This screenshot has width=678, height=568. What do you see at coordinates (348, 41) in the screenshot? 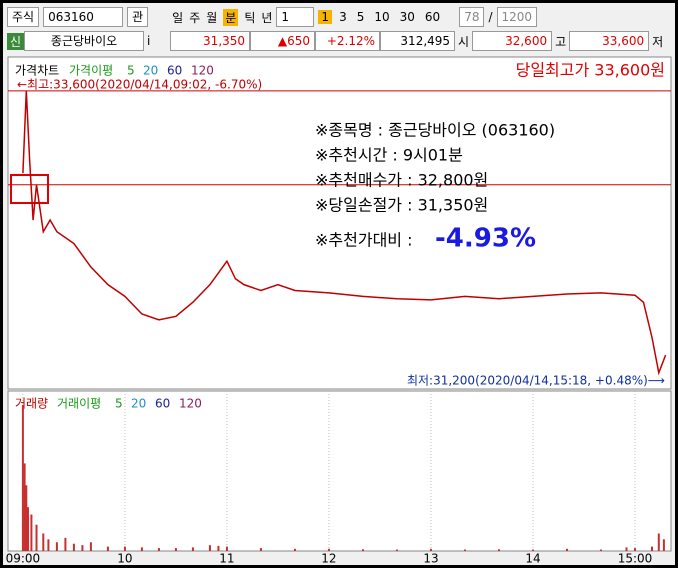
I see `rate: +2.12%` at bounding box center [348, 41].